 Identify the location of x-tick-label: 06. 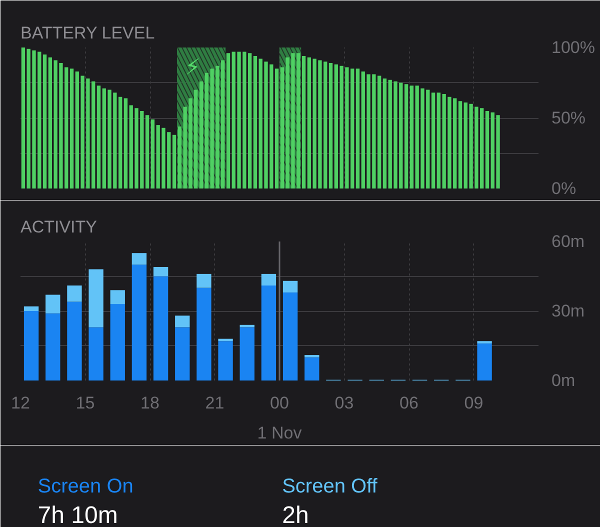
(409, 403).